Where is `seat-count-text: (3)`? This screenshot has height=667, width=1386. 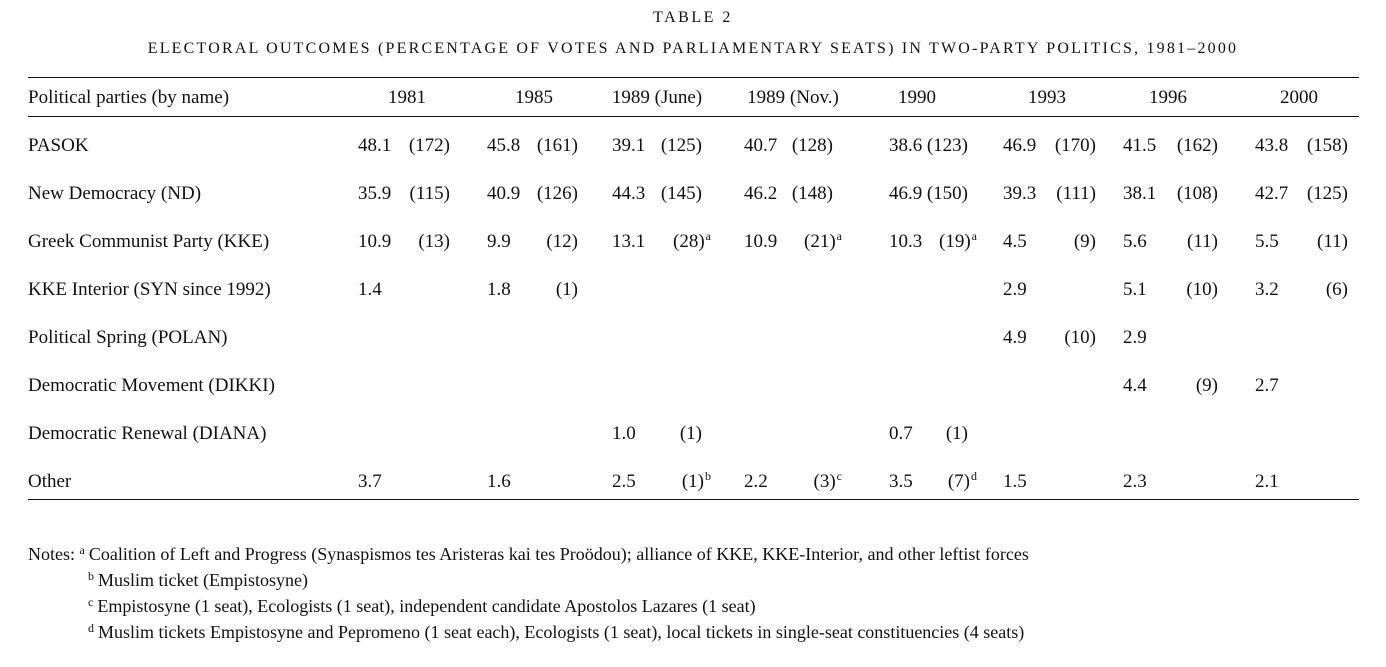 seat-count-text: (3) is located at coordinates (824, 481).